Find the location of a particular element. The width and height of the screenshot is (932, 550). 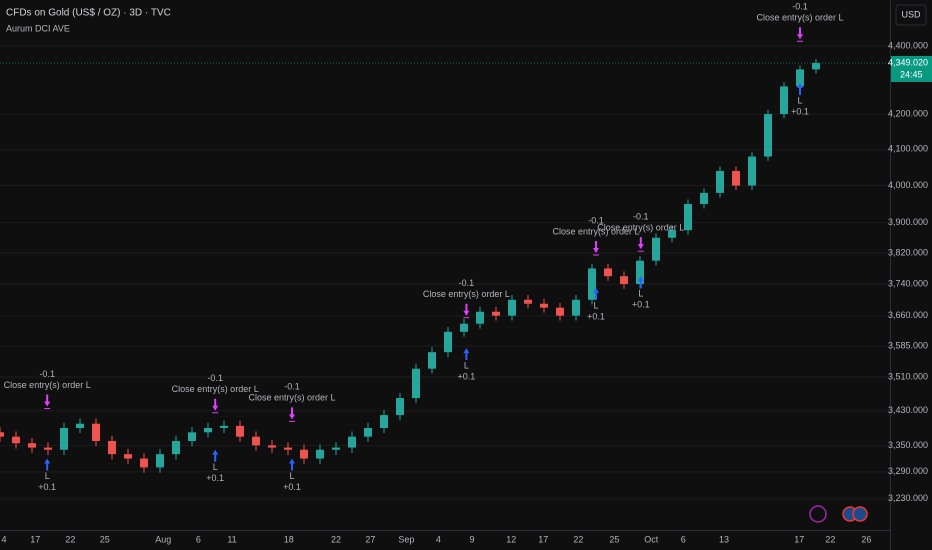

y-tick-label: 3,350.000 is located at coordinates (908, 445).